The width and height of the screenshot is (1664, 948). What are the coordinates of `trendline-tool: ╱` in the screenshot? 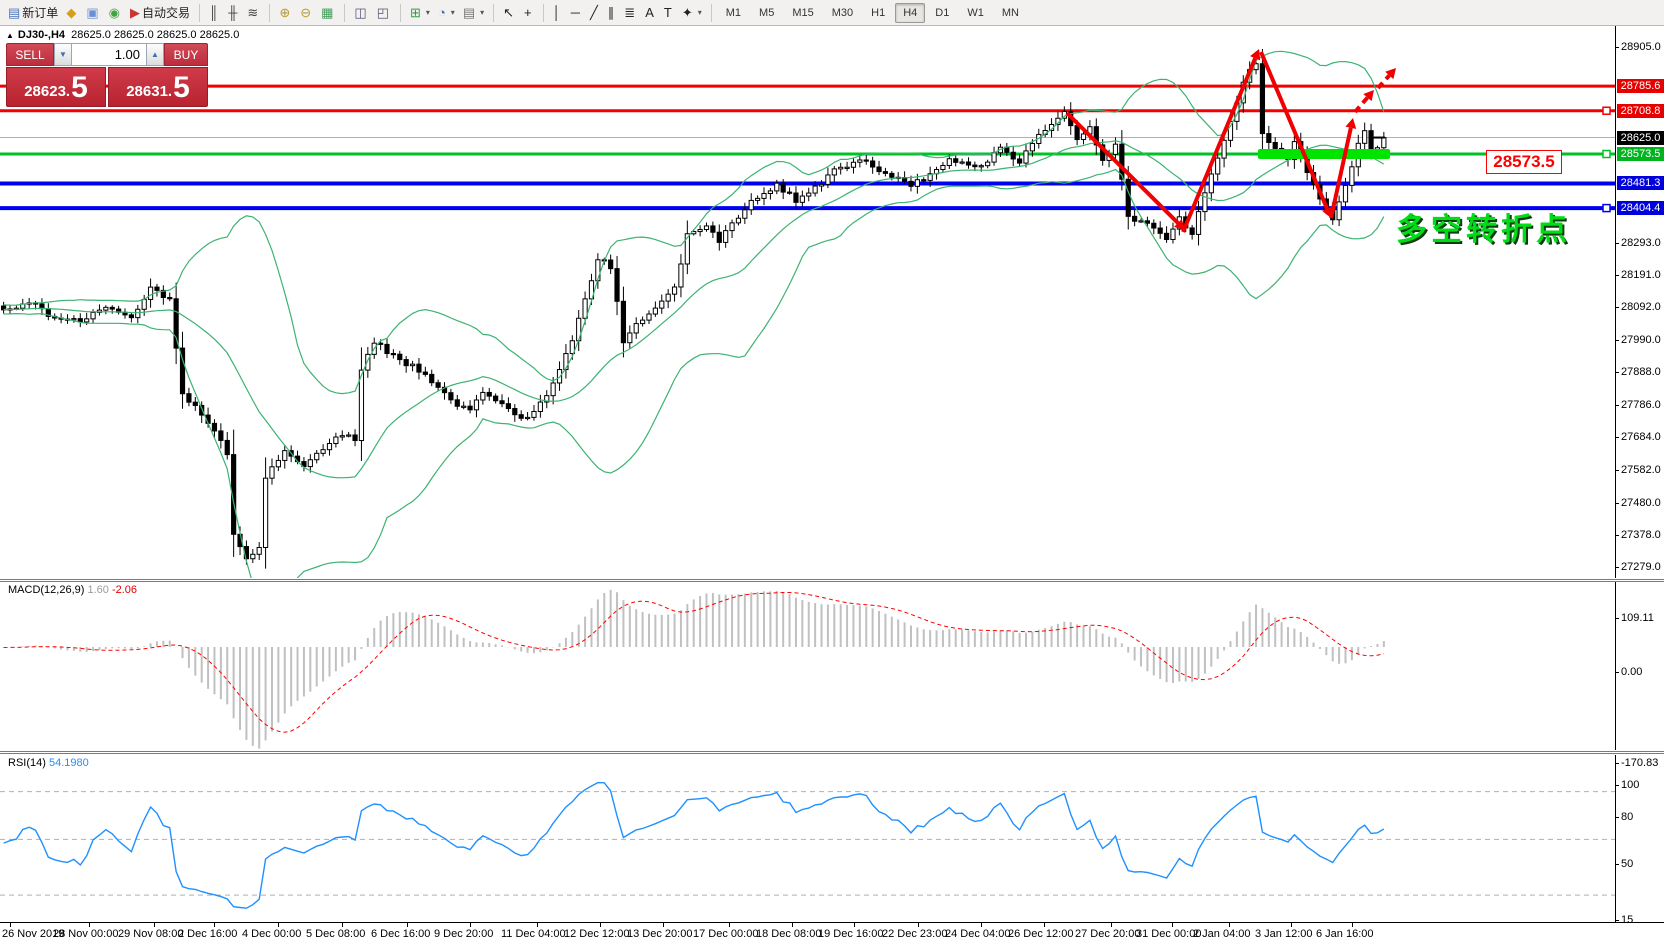 It's located at (595, 13).